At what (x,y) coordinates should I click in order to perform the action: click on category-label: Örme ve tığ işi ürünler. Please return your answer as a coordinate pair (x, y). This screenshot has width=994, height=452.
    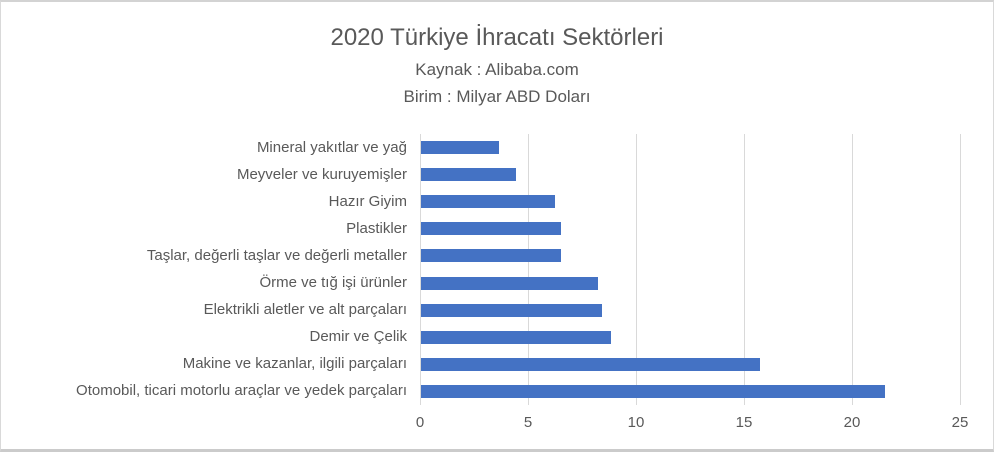
    Looking at the image, I should click on (333, 282).